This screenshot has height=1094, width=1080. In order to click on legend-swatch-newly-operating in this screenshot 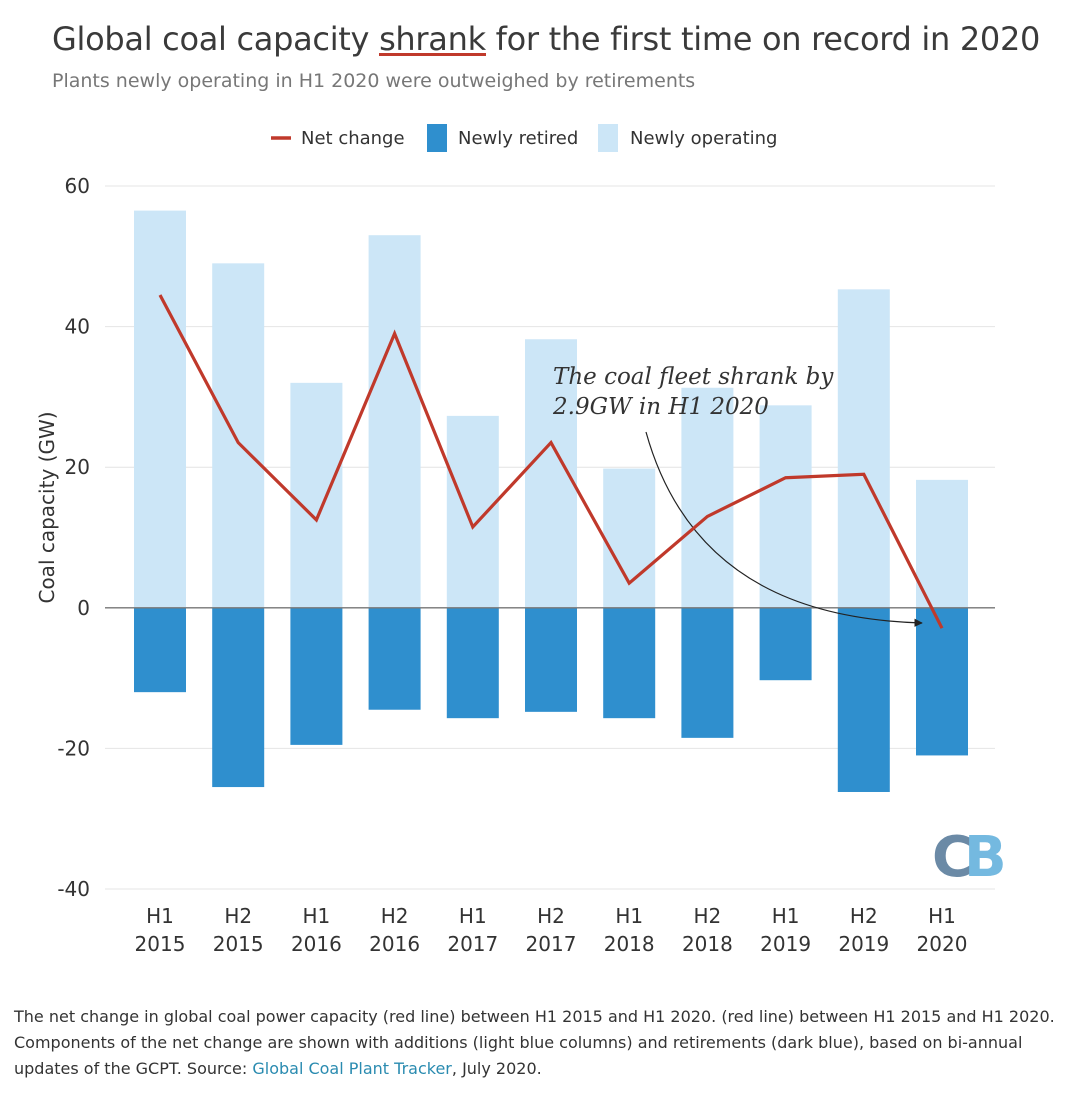, I will do `click(608, 138)`.